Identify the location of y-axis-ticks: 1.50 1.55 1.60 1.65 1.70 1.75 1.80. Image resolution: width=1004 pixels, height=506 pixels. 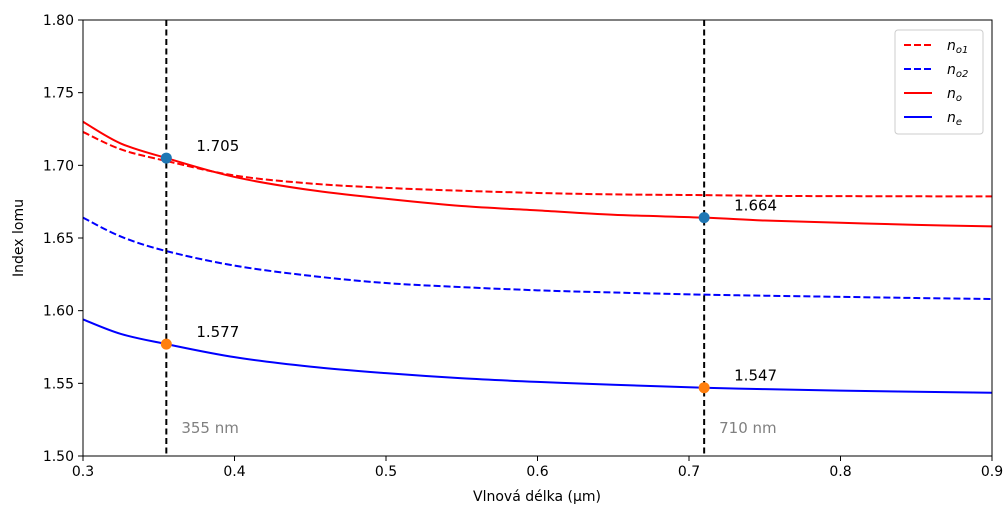
(63, 239).